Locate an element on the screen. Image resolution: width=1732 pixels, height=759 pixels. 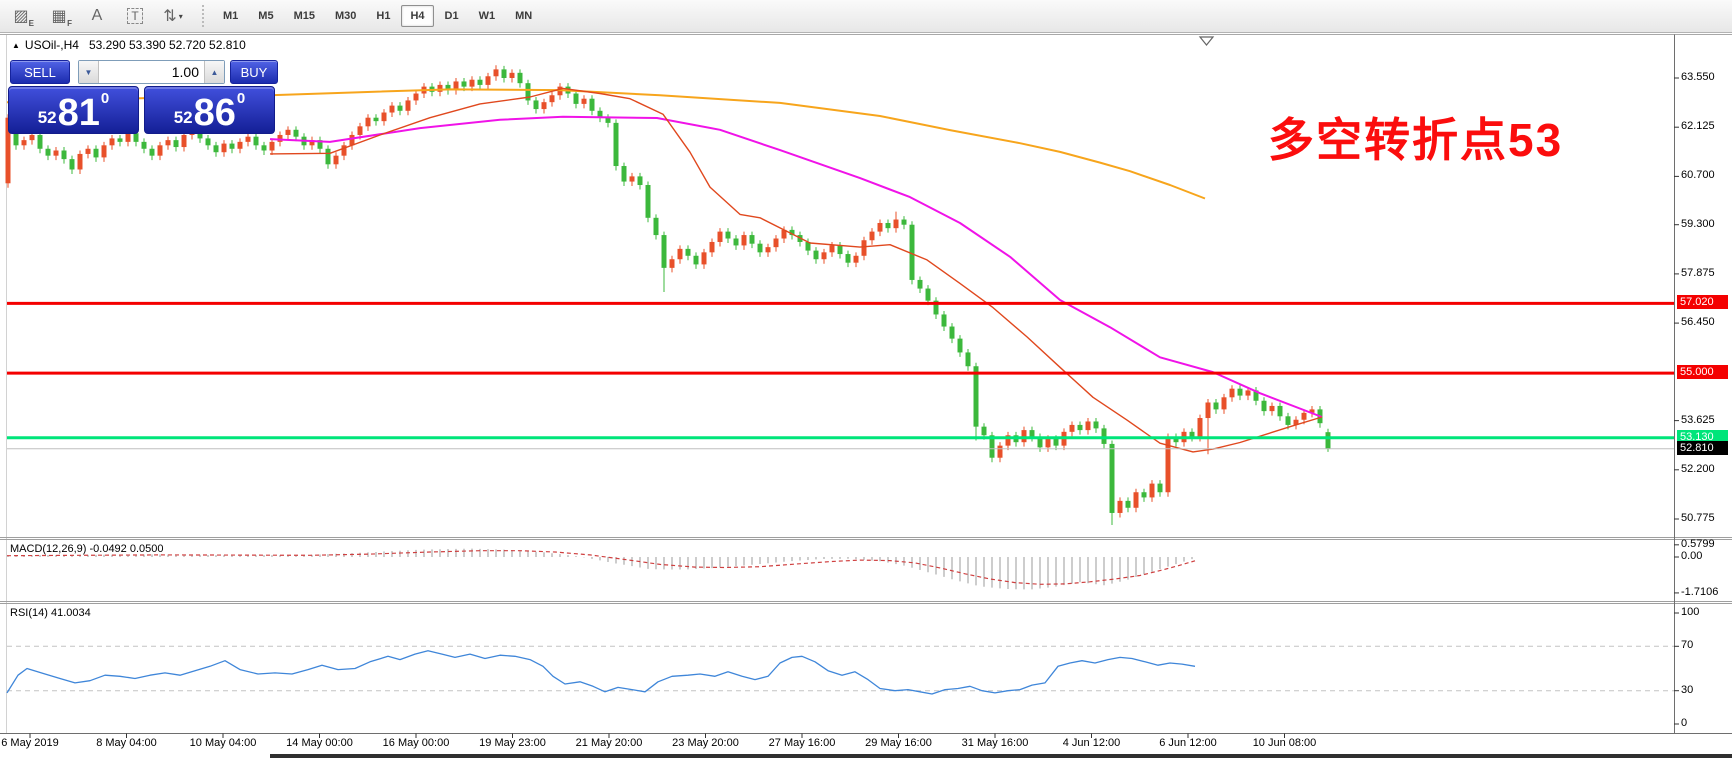
buy-price-point: 0 is located at coordinates (241, 98).